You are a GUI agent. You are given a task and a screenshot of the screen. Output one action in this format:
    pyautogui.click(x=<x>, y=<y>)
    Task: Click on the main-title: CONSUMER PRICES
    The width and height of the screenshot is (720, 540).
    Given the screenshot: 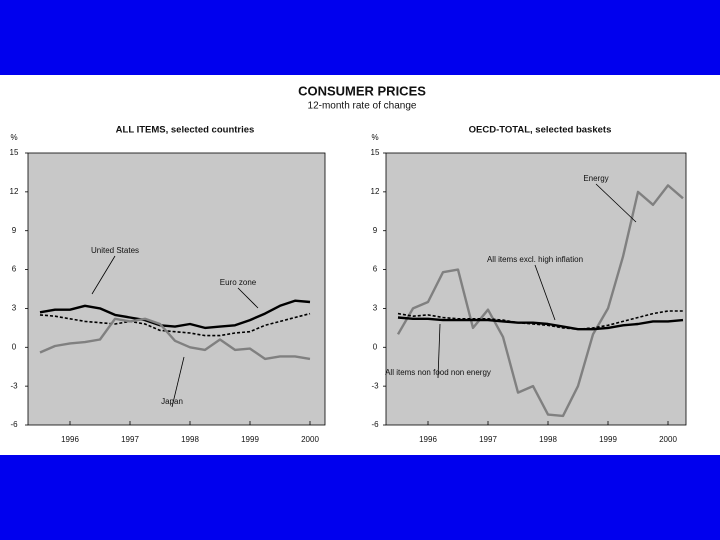 What is the action you would take?
    pyautogui.click(x=362, y=90)
    